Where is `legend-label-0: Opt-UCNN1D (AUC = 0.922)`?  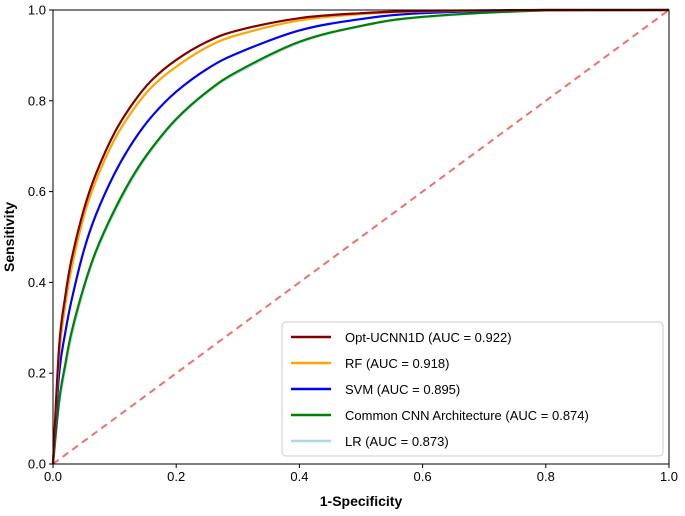 legend-label-0: Opt-UCNN1D (AUC = 0.922) is located at coordinates (428, 337).